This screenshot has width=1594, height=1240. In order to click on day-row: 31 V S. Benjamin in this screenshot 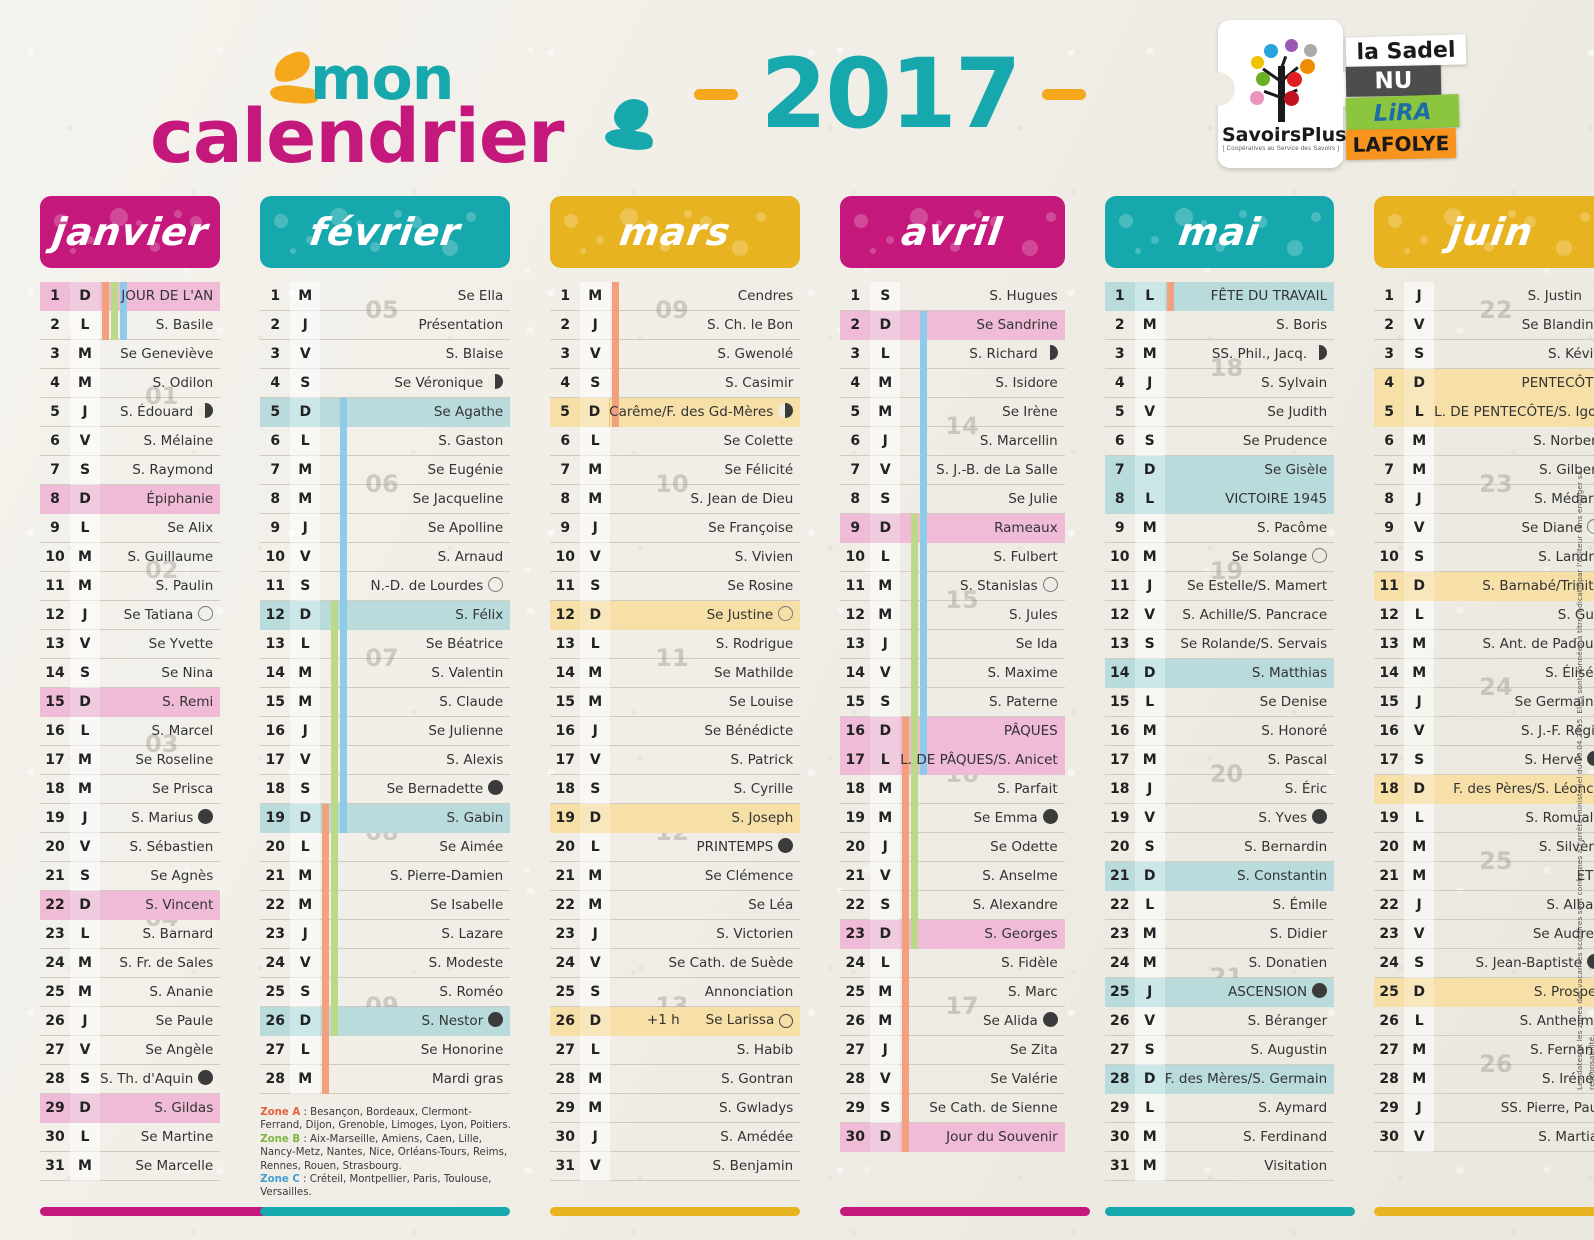, I will do `click(675, 1166)`.